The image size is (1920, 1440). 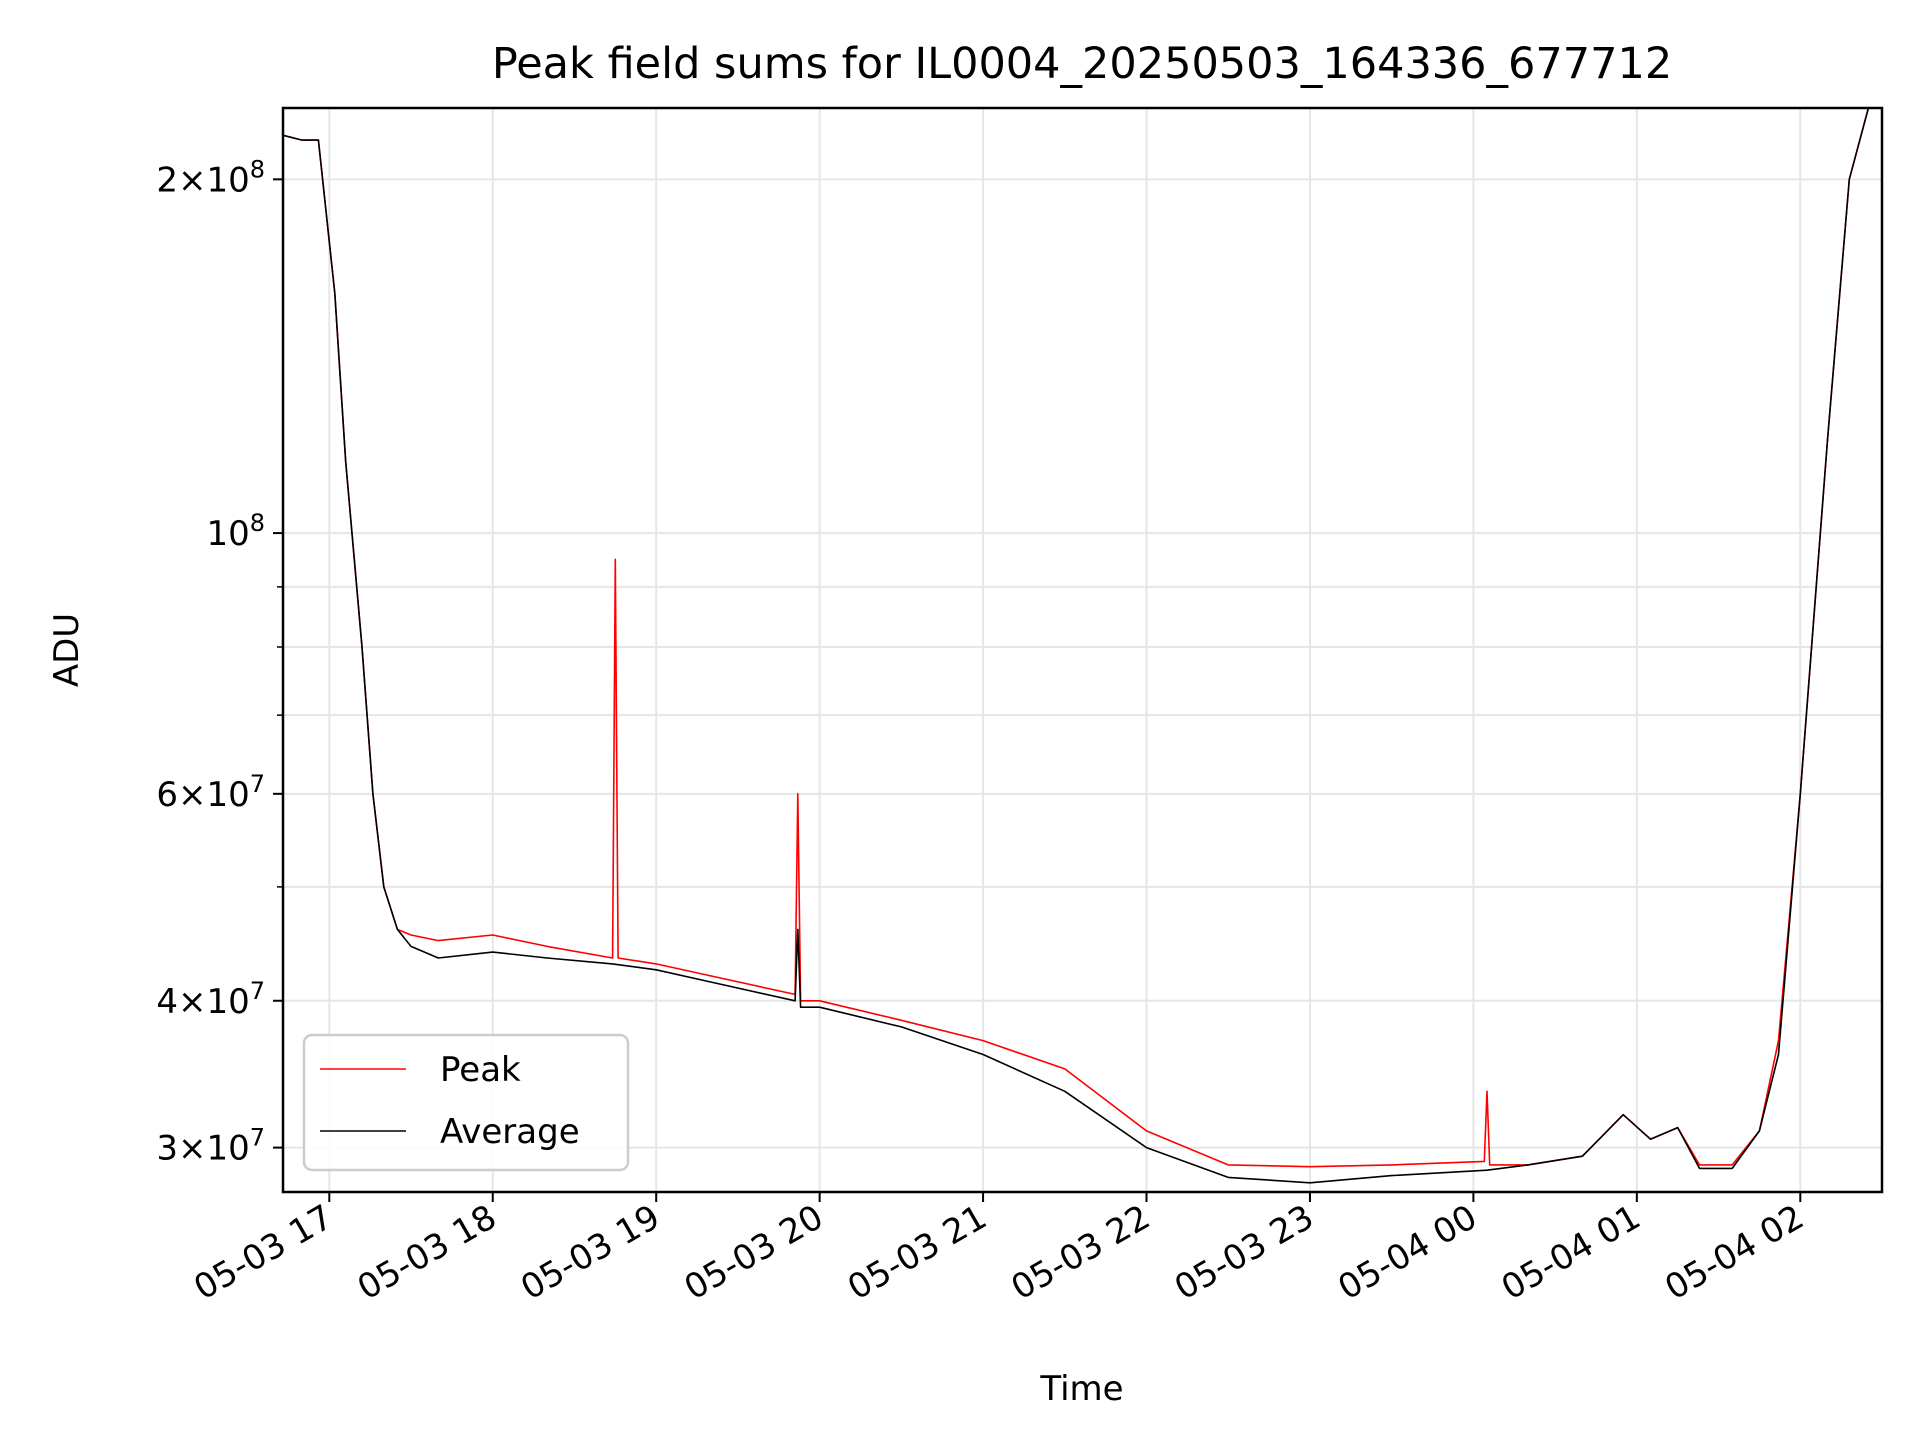 What do you see at coordinates (210, 1146) in the screenshot?
I see `y-tick-label: 3×107` at bounding box center [210, 1146].